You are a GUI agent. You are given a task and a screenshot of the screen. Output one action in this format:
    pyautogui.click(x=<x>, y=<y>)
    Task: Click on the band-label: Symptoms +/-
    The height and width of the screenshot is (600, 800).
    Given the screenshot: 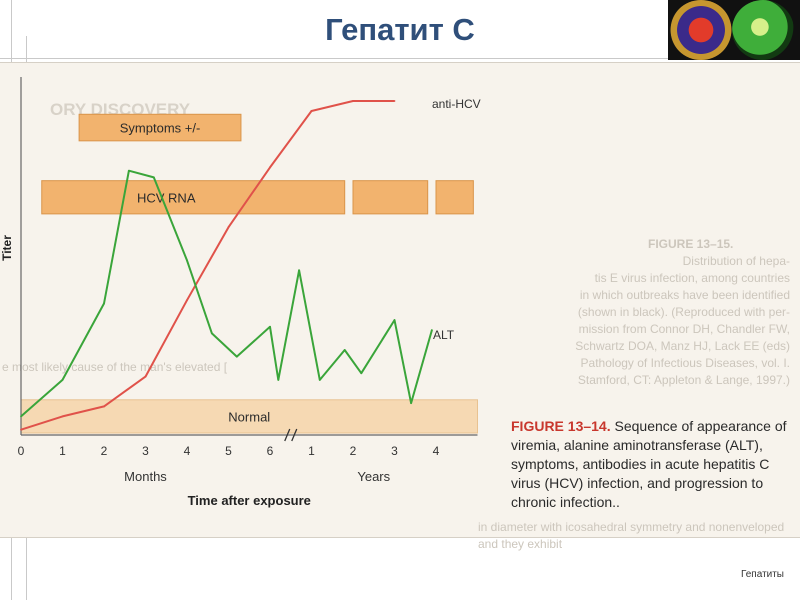 What is the action you would take?
    pyautogui.click(x=160, y=128)
    